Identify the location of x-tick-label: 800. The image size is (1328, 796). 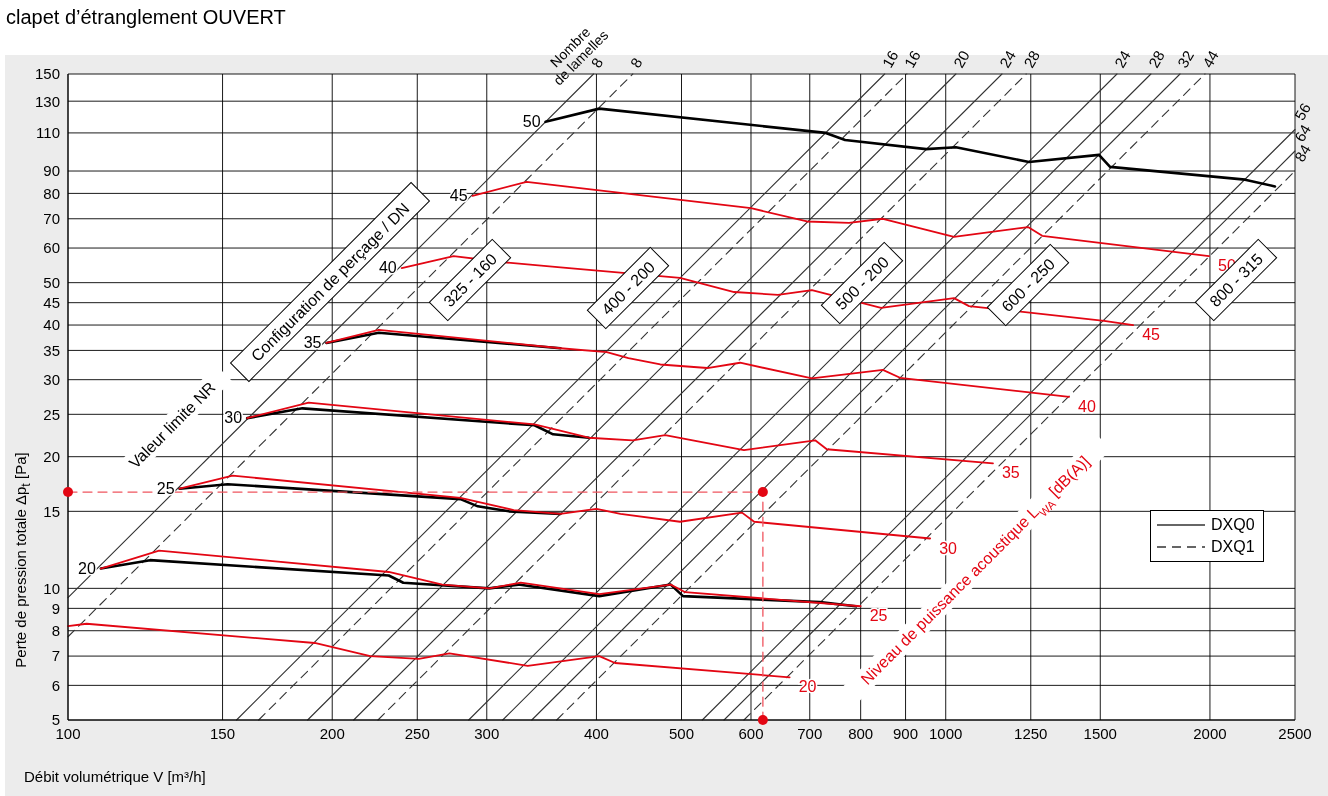
(861, 733).